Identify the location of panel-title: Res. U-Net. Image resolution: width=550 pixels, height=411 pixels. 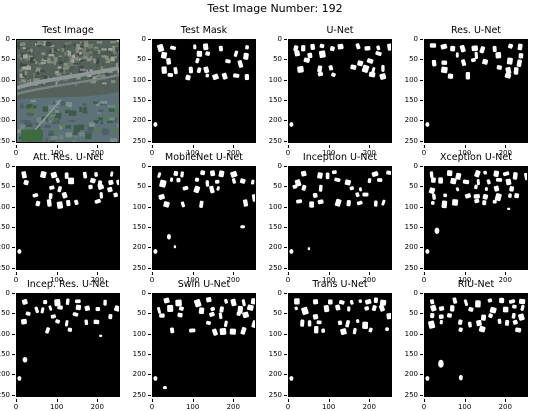
(476, 30).